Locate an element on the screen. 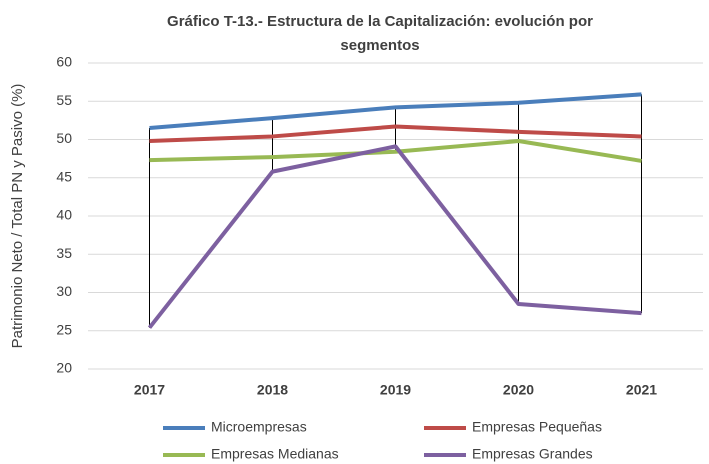 The width and height of the screenshot is (709, 464). legend-label: Empresas Medianas is located at coordinates (275, 454).